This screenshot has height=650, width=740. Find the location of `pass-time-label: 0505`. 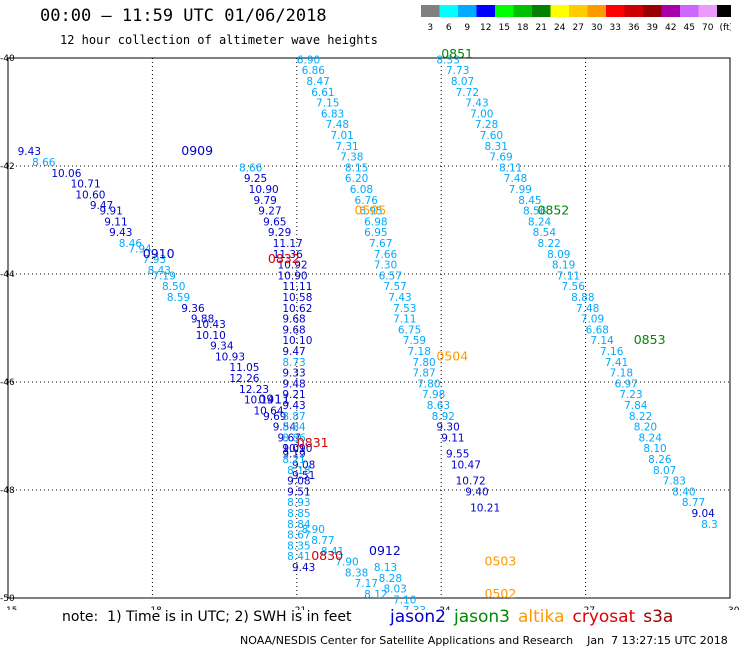

pass-time-label: 0505 is located at coordinates (371, 210).